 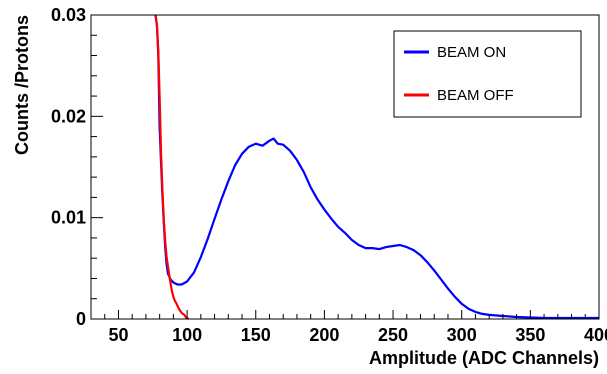 I want to click on legend-box, so click(x=487, y=74).